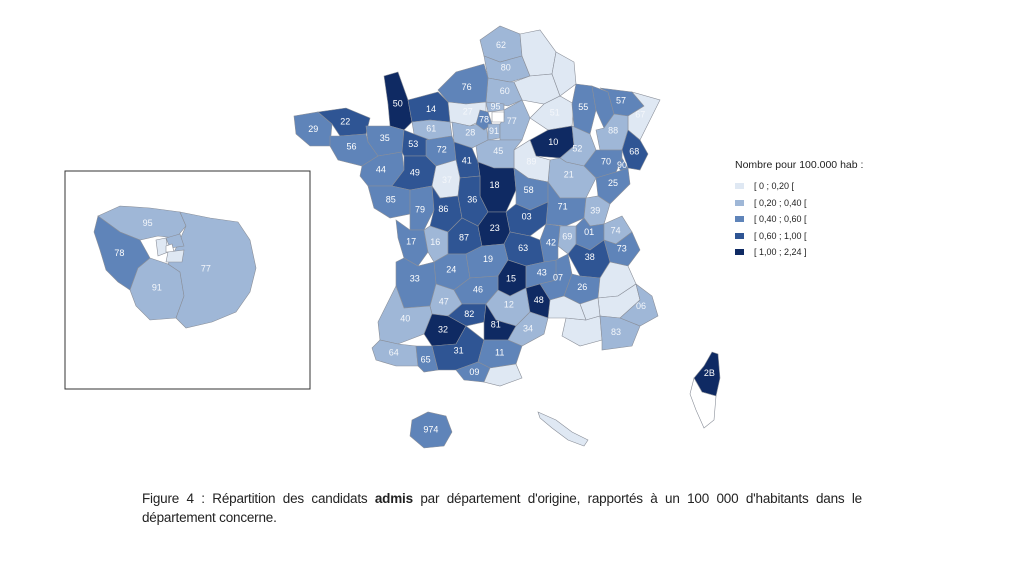  I want to click on dept-paris-map, so click(498, 117).